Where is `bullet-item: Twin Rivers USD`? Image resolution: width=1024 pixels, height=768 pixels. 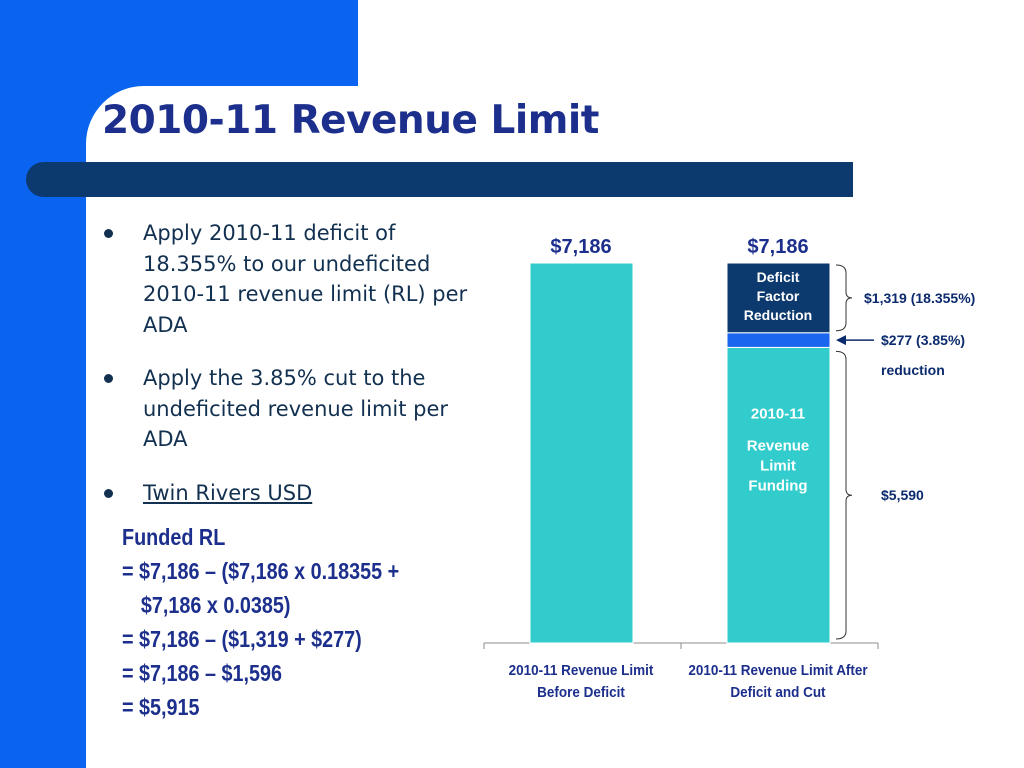
bullet-item: Twin Rivers USD is located at coordinates (294, 493).